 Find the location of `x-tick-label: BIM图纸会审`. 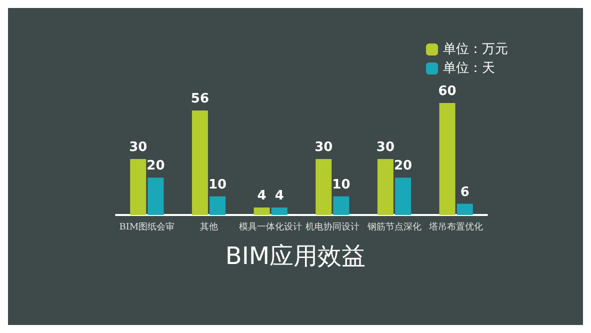

x-tick-label: BIM图纸会审 is located at coordinates (147, 227).